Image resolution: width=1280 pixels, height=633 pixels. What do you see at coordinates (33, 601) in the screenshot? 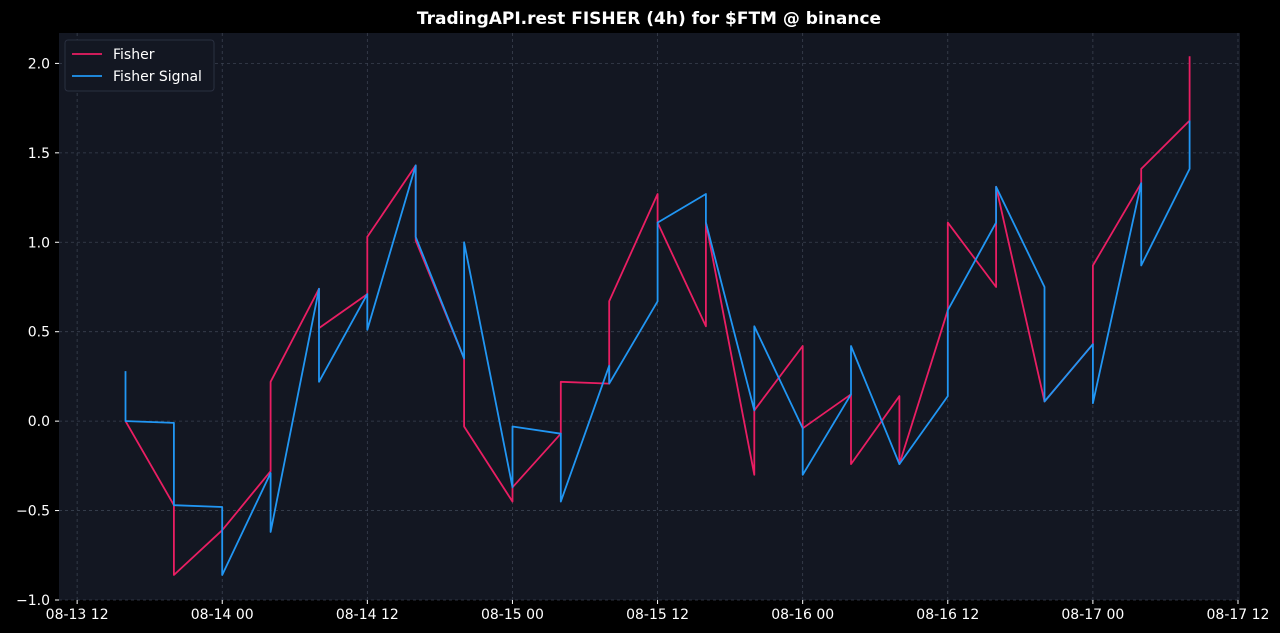
I see `y-tick-label: −1.0` at bounding box center [33, 601].